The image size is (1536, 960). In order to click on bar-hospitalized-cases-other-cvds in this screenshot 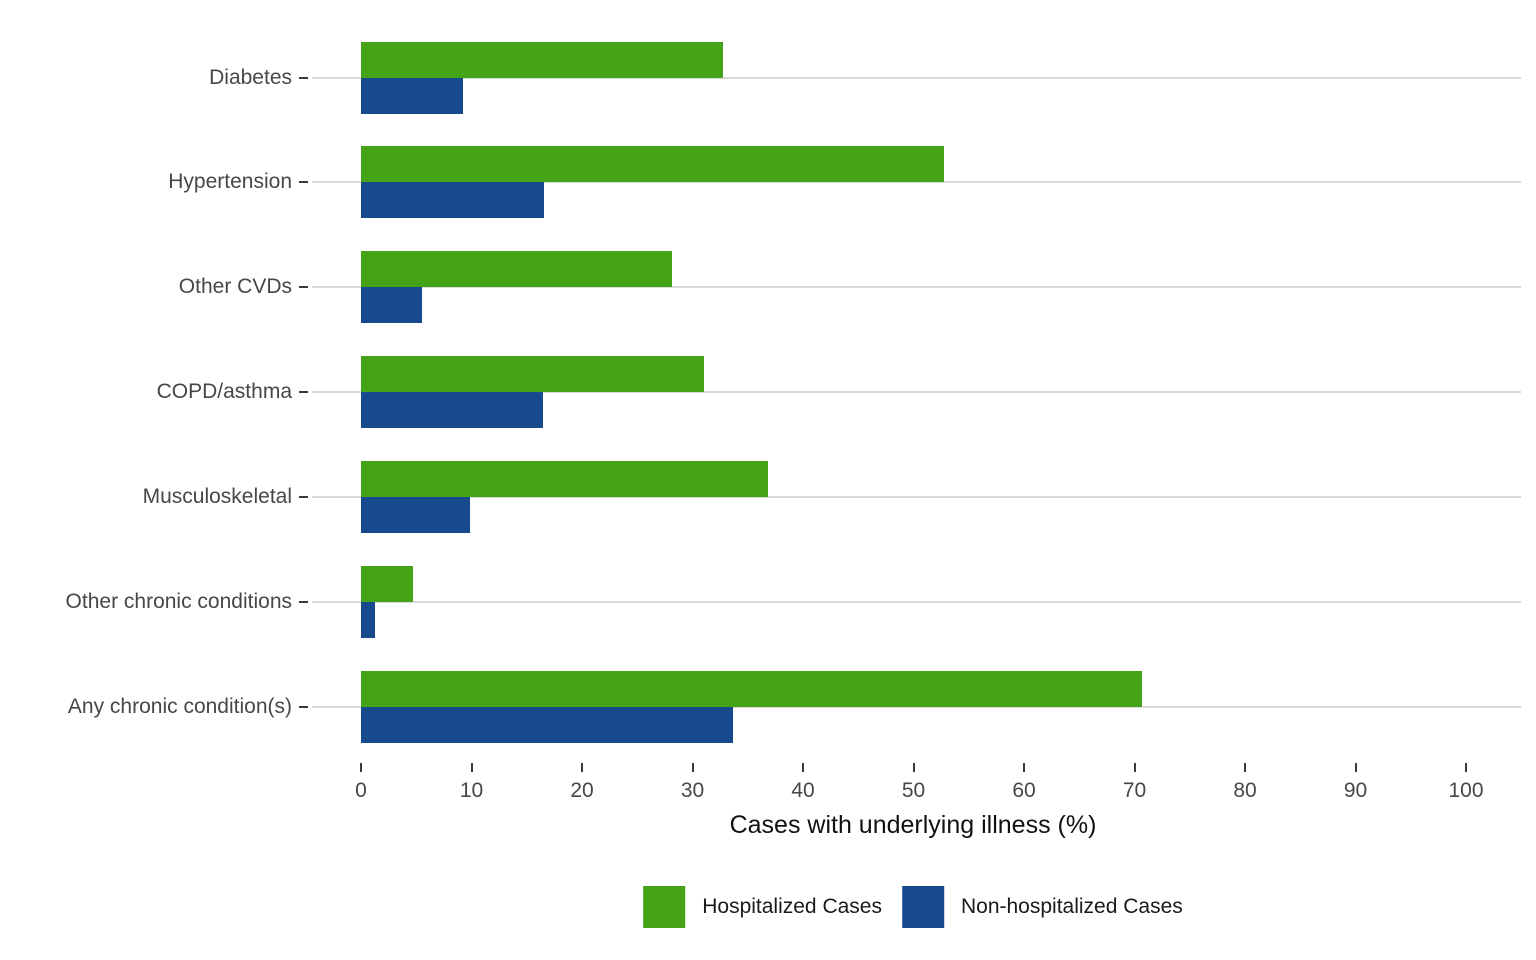, I will do `click(516, 269)`.